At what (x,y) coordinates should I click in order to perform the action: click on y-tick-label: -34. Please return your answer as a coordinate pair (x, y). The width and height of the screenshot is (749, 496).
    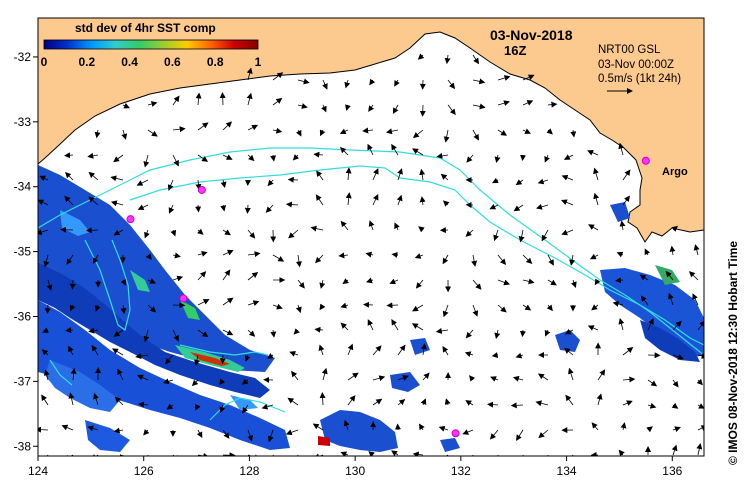
    Looking at the image, I should click on (23, 187).